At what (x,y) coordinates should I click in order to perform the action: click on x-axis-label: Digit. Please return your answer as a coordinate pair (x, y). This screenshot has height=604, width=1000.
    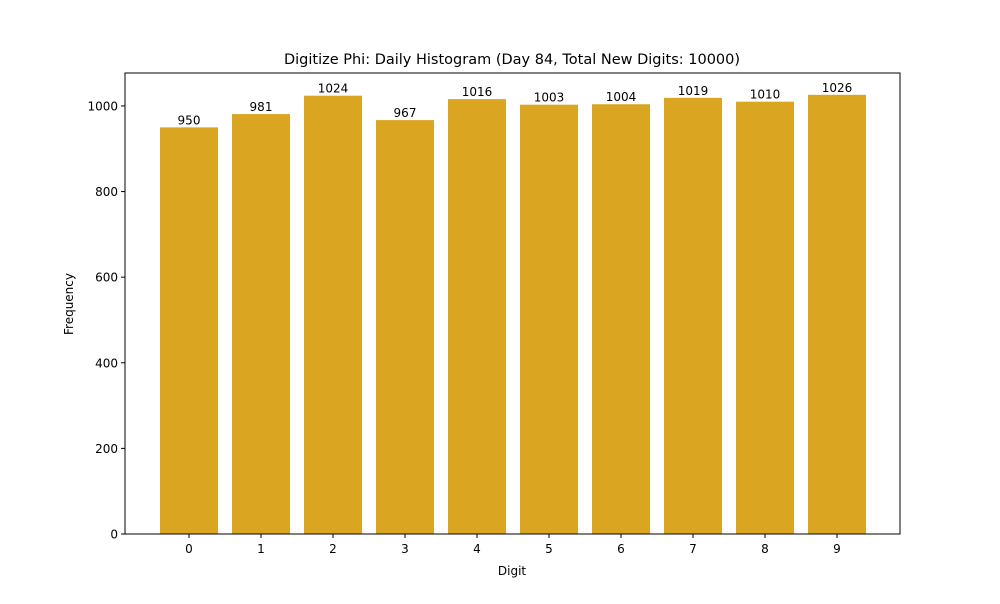
    Looking at the image, I should click on (512, 571).